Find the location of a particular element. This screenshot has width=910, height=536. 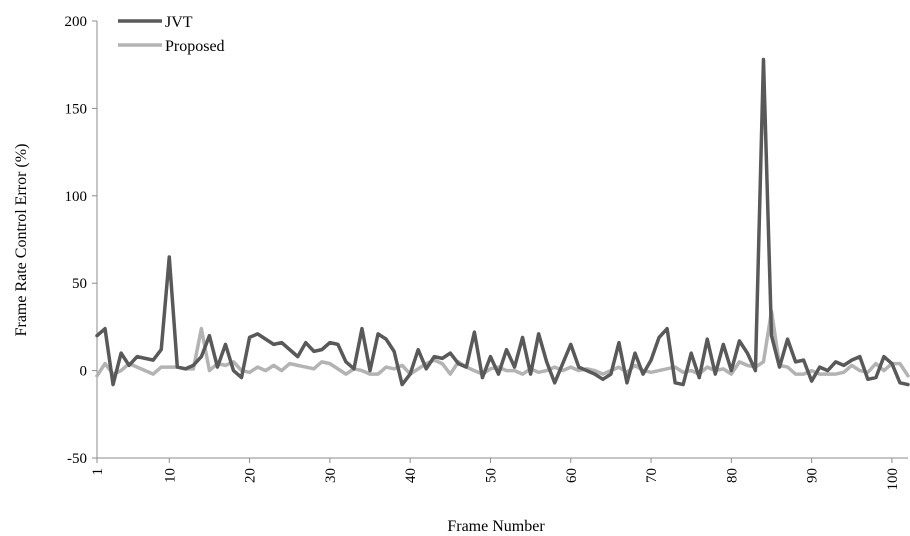

x-tick-label: 1 is located at coordinates (98, 472).